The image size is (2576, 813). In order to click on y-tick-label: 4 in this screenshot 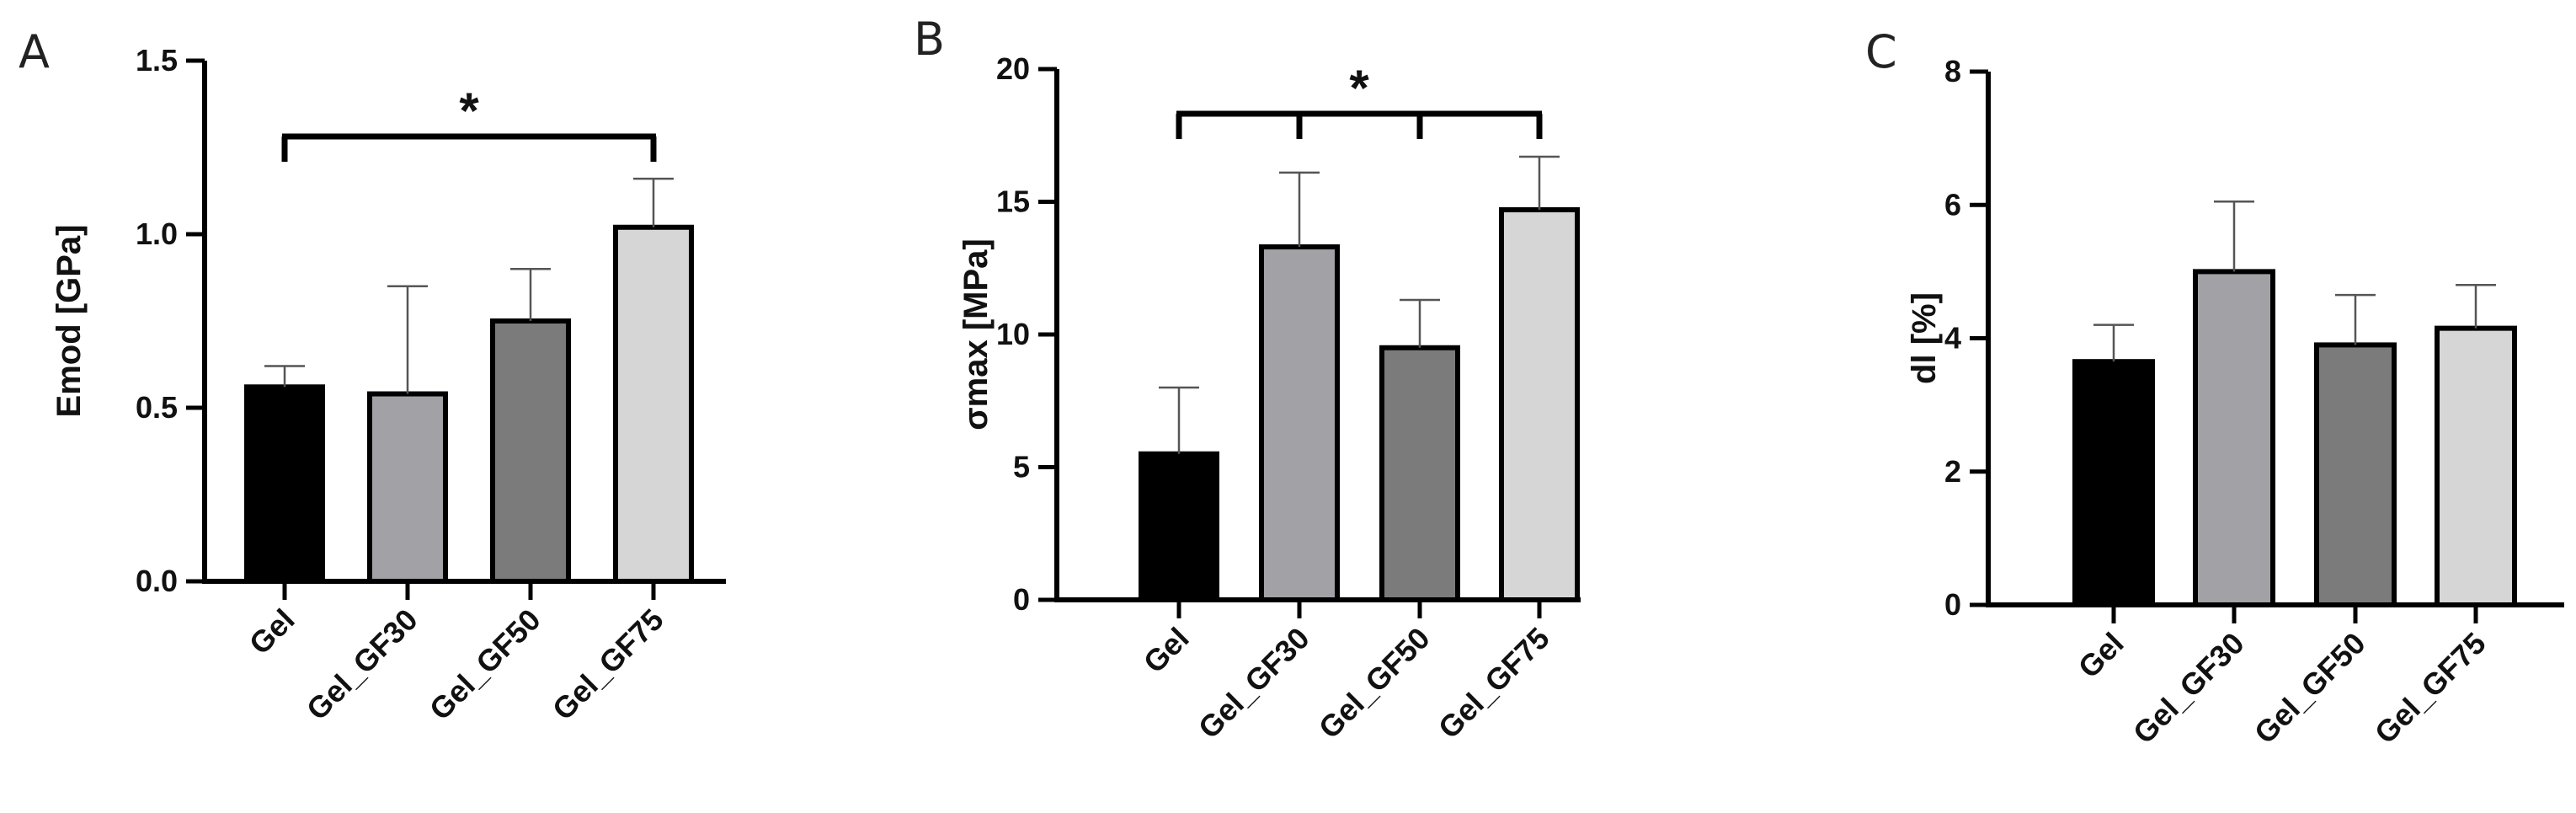, I will do `click(1952, 338)`.